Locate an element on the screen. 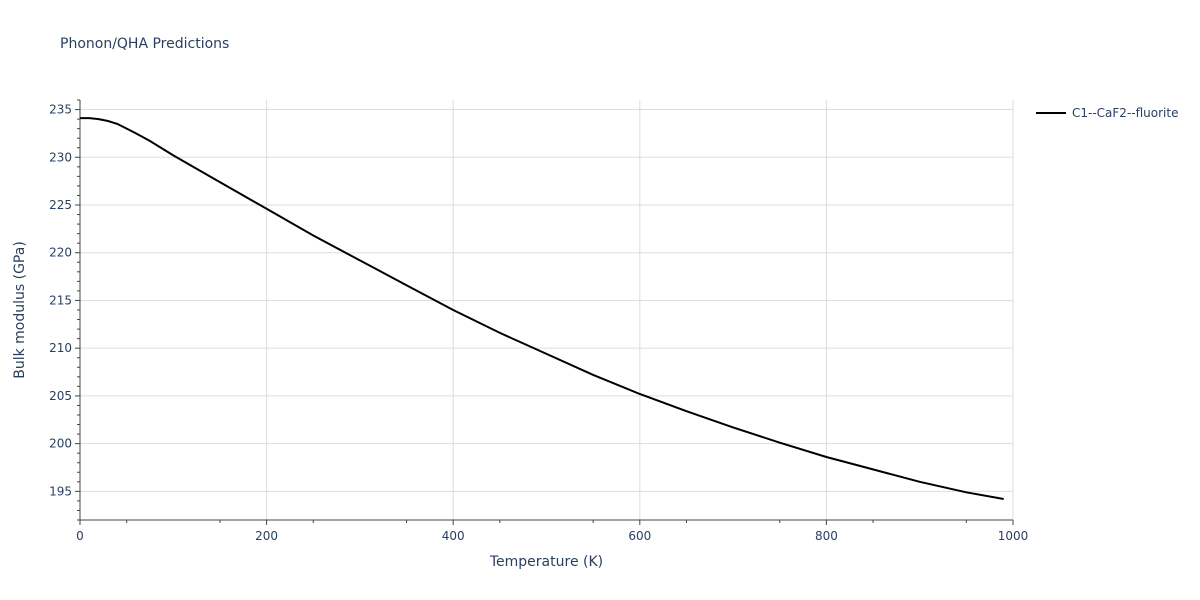 This screenshot has height=600, width=1200. y-axis-title: Bulk modulus (GPa) is located at coordinates (20, 310).